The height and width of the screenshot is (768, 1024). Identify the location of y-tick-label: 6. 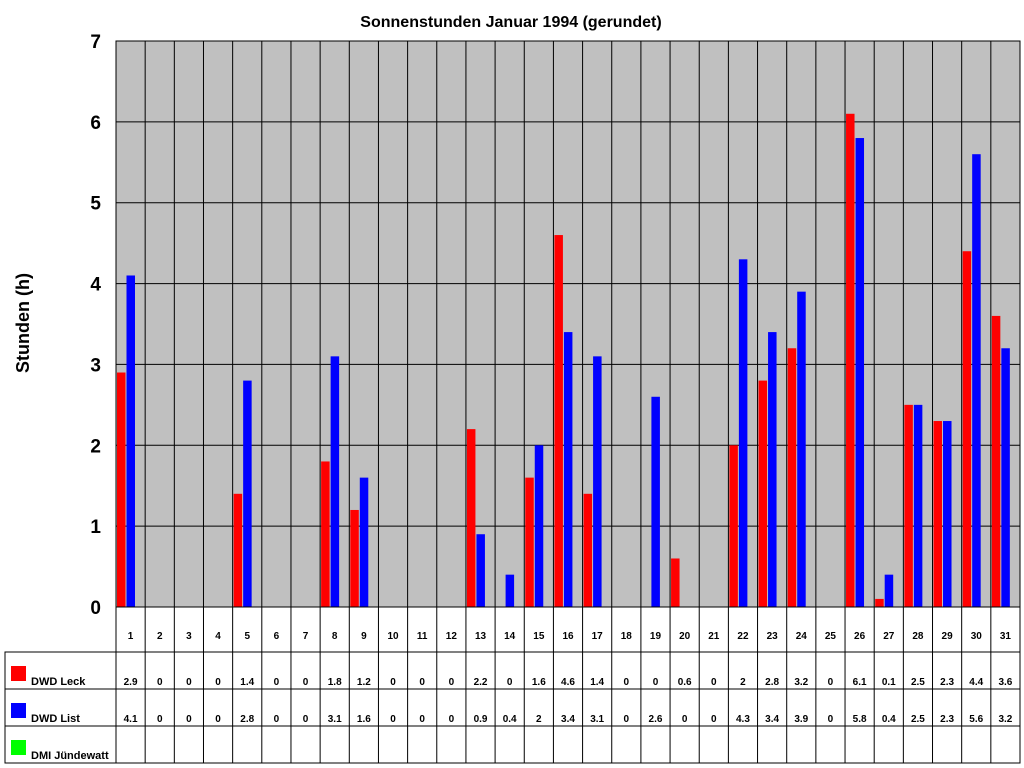
(95, 123).